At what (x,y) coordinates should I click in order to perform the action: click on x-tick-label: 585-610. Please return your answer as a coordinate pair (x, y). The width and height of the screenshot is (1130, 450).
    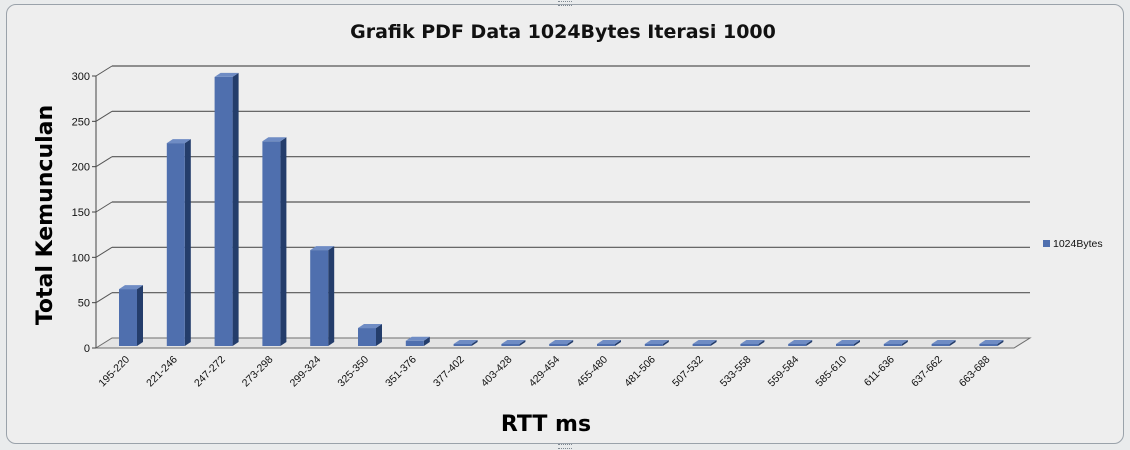
    Looking at the image, I should click on (831, 372).